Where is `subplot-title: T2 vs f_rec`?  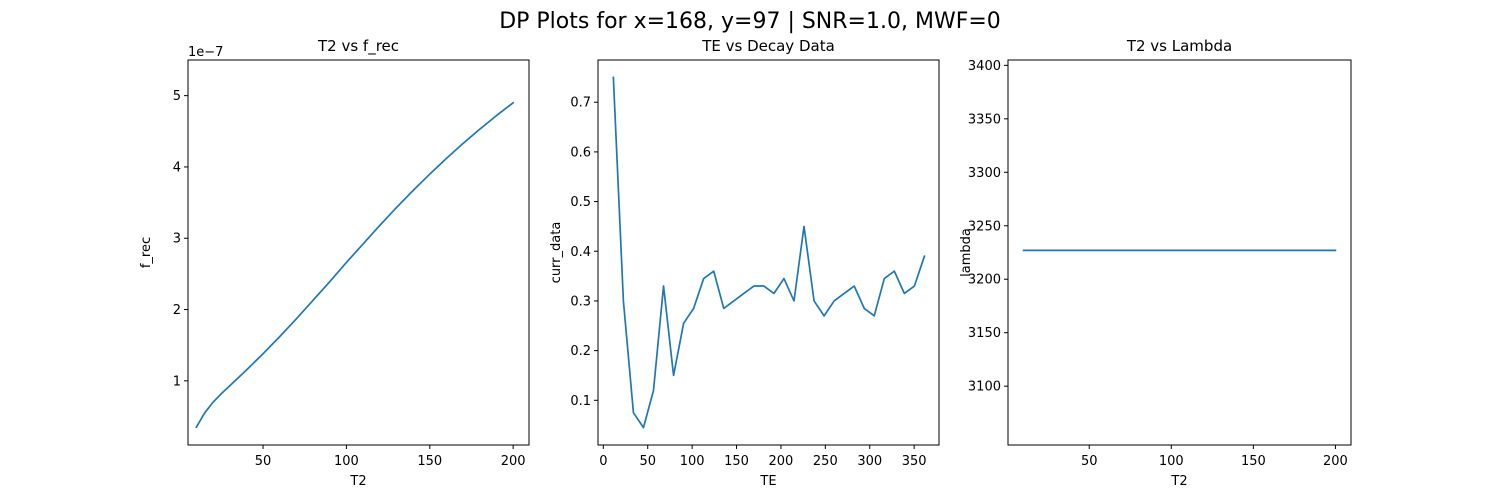 subplot-title: T2 vs f_rec is located at coordinates (358, 46).